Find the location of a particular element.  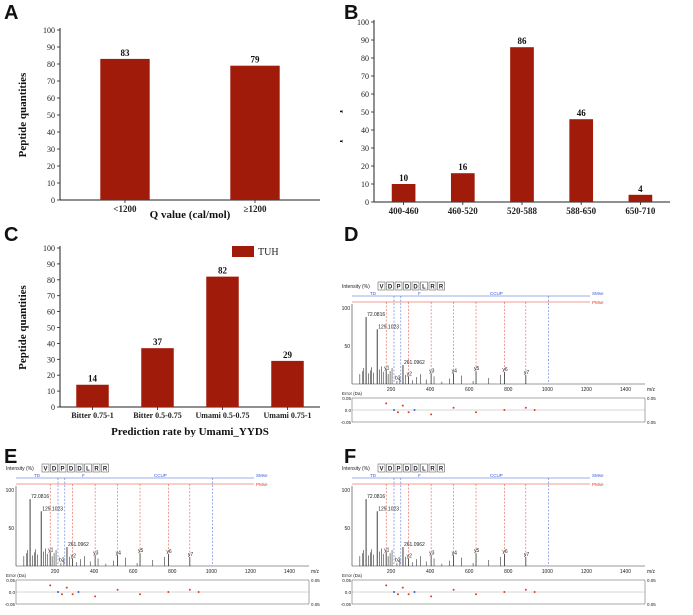

error-tick-label: -0.05 is located at coordinates (346, 422).